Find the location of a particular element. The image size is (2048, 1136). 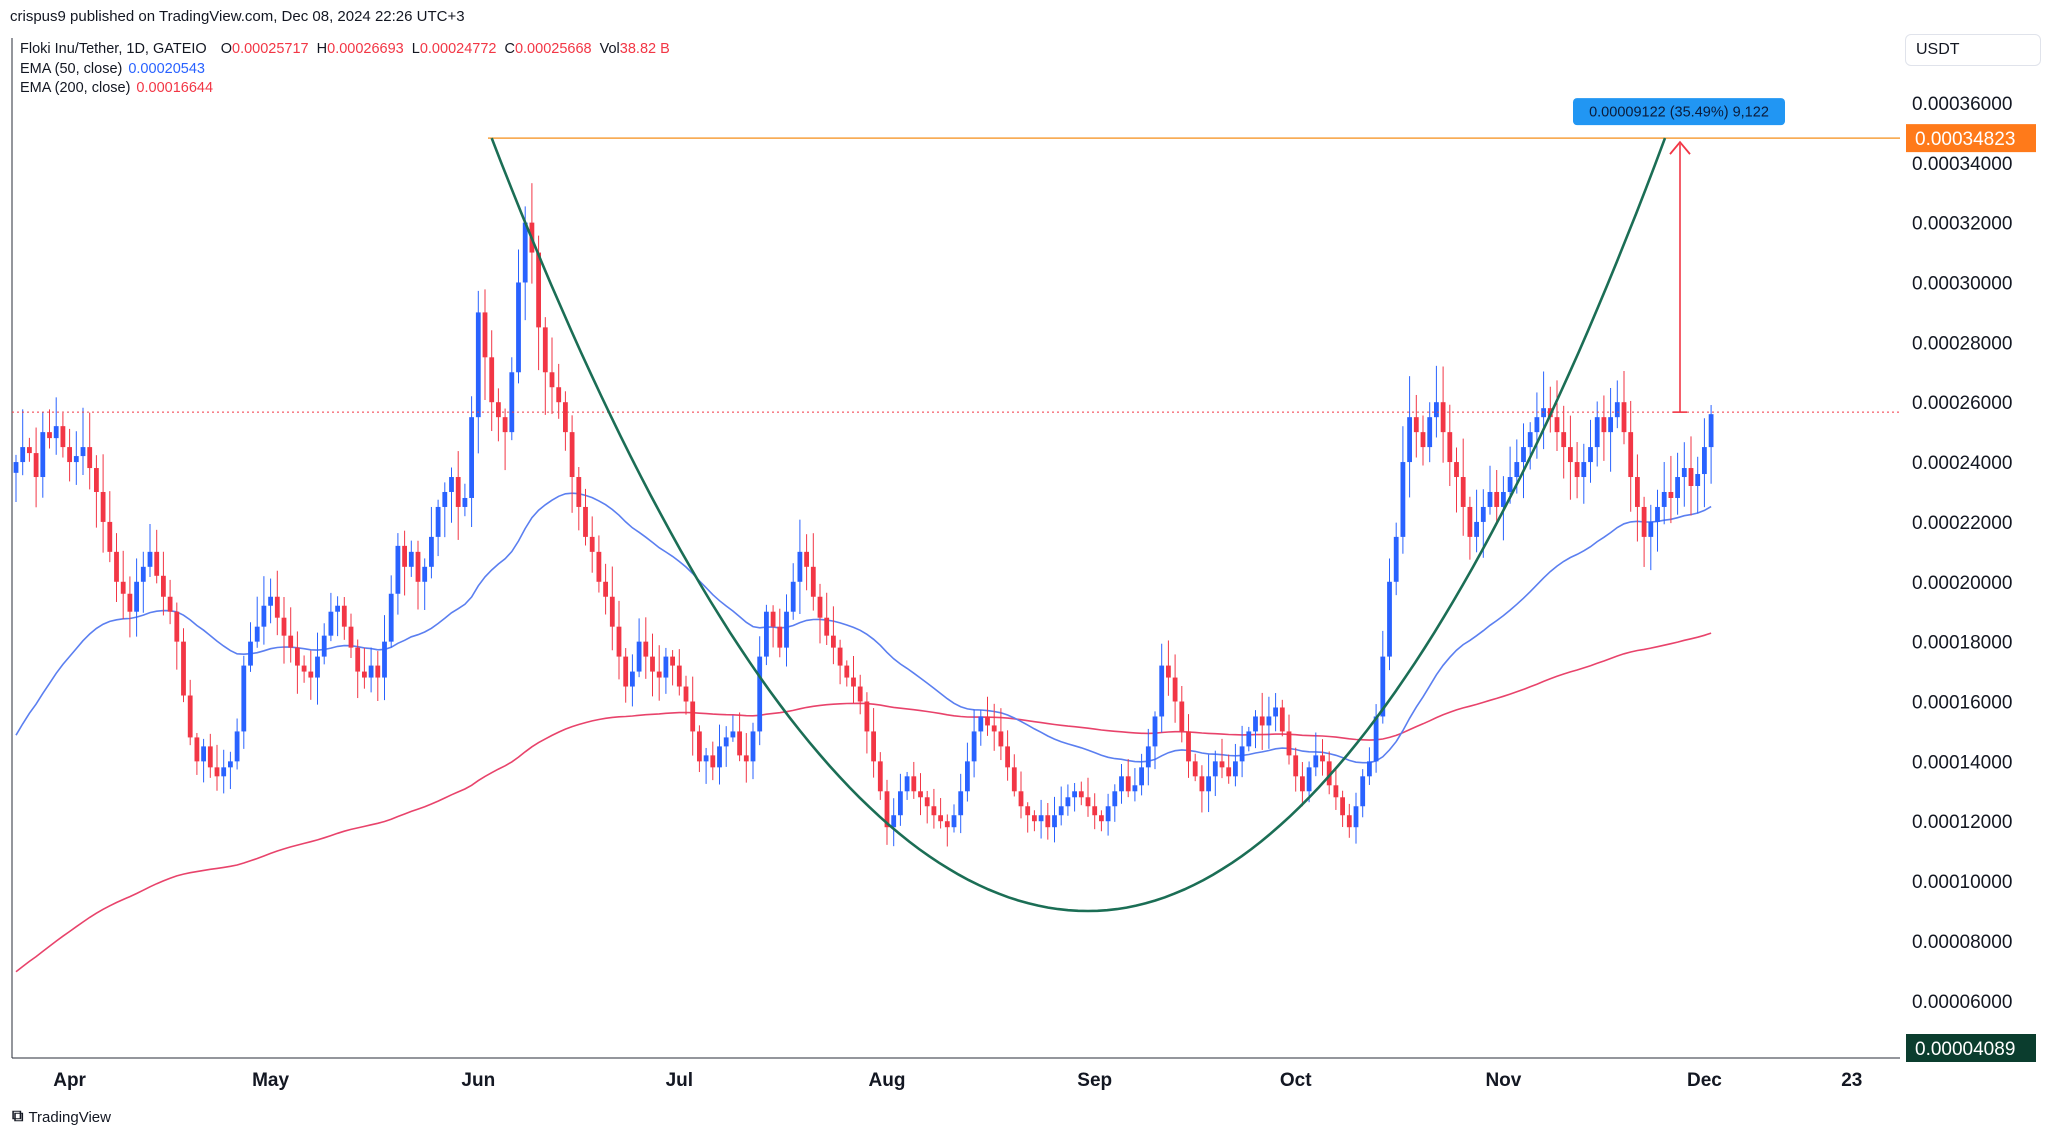

legend-ema200-label: EMA (200, close) is located at coordinates (75, 88).